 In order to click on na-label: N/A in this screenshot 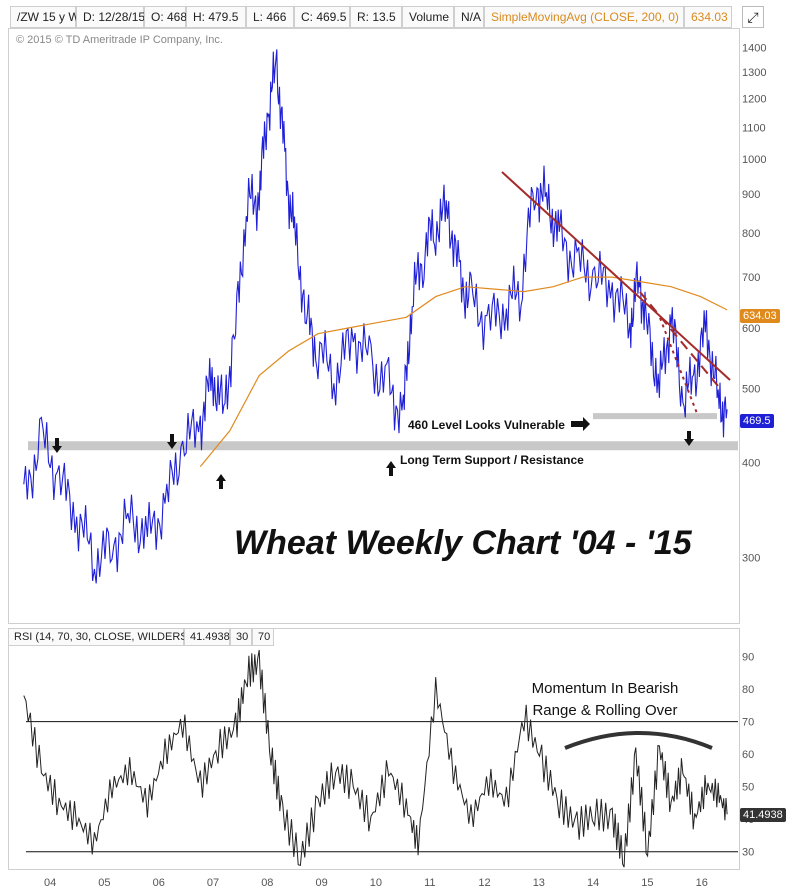, I will do `click(471, 17)`.